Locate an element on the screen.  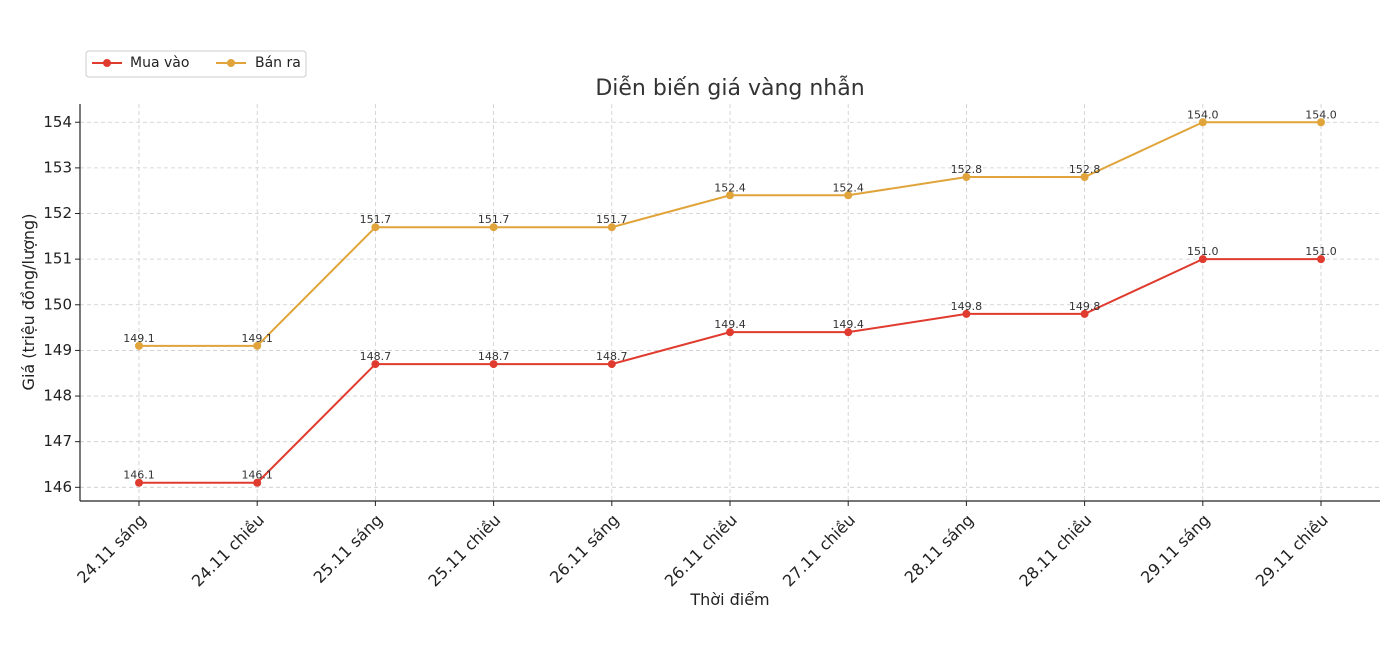
chart-title: Diễn biến giá vàng nhẫn is located at coordinates (729, 88).